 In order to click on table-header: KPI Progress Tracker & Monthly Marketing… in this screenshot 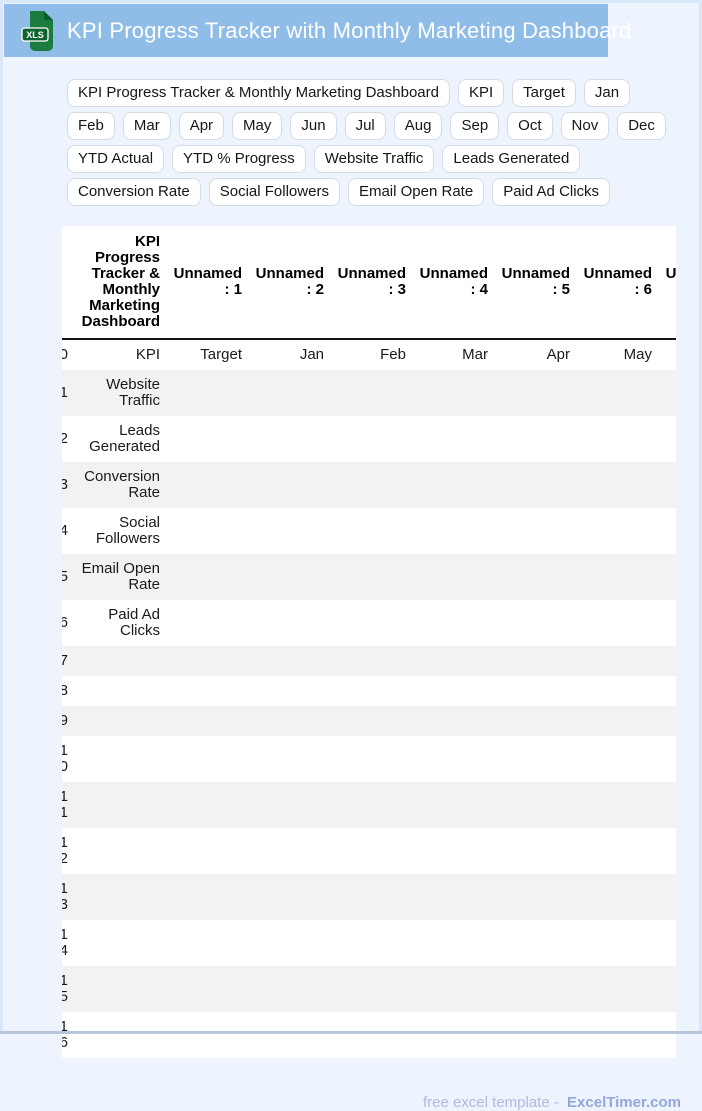, I will do `click(369, 283)`.